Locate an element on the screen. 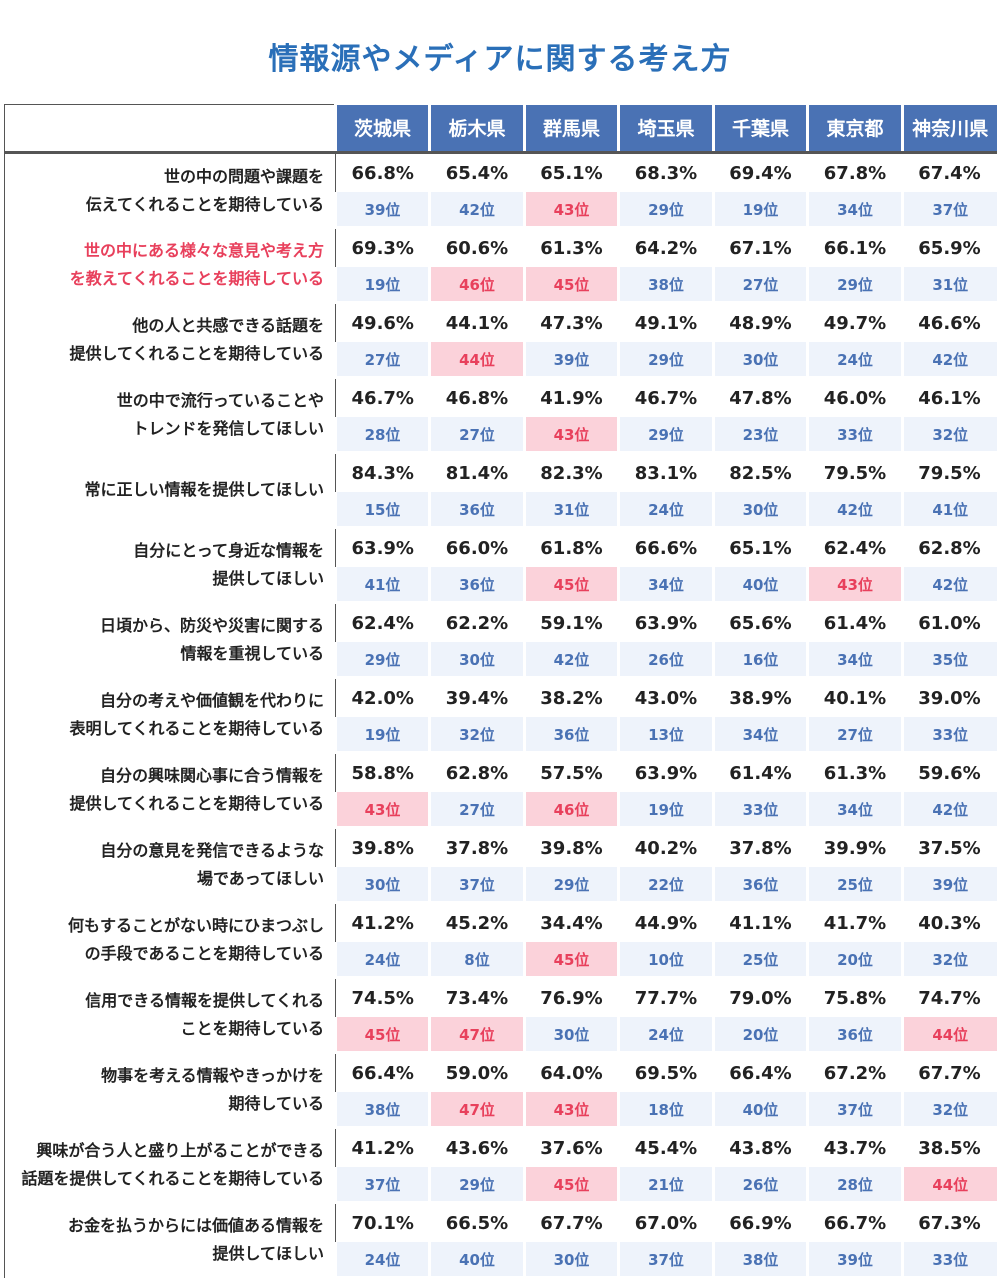  percentage-cell: 43.8% is located at coordinates (760, 1148).